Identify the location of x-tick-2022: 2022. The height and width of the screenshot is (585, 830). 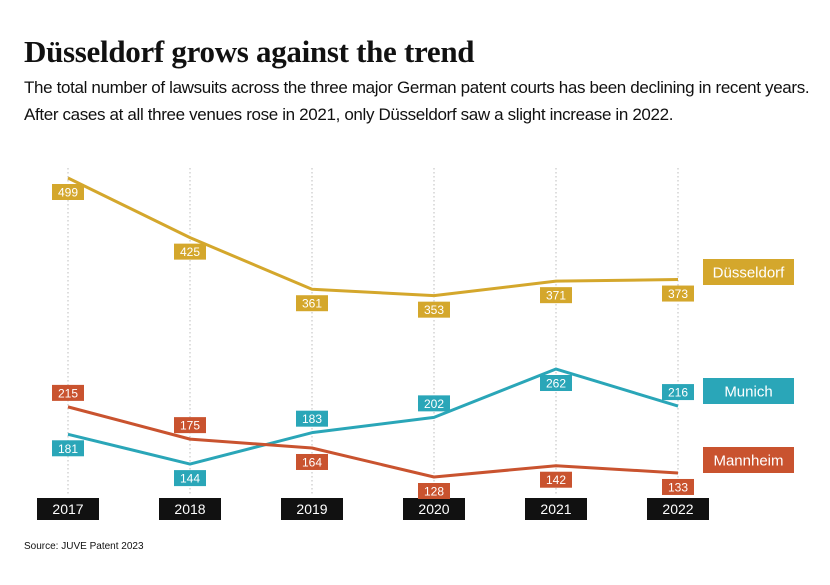
(678, 509).